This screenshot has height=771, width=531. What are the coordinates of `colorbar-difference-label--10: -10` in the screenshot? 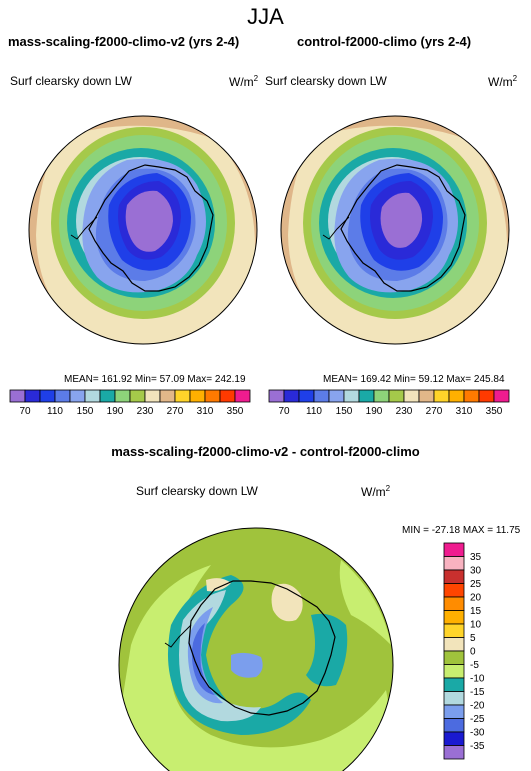 It's located at (477, 679).